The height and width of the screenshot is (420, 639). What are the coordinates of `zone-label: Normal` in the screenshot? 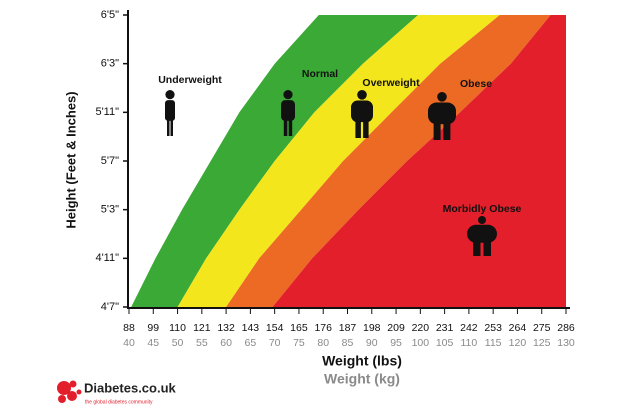 It's located at (320, 74).